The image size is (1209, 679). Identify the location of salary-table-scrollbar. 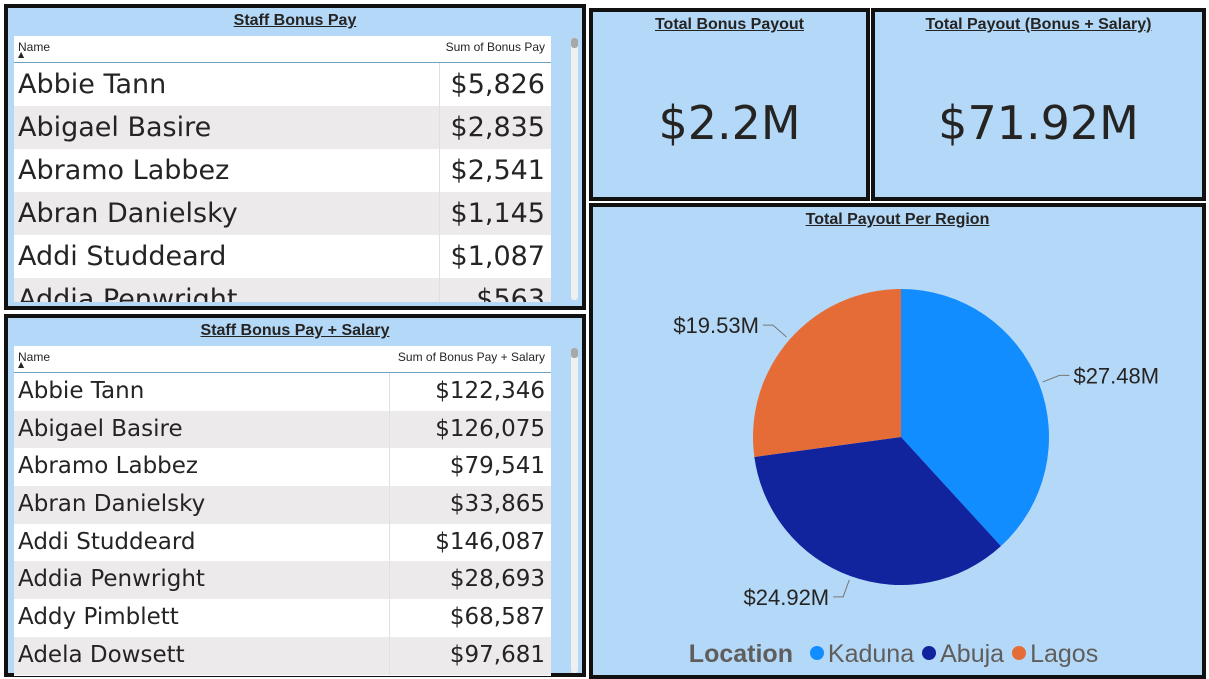
(574, 510).